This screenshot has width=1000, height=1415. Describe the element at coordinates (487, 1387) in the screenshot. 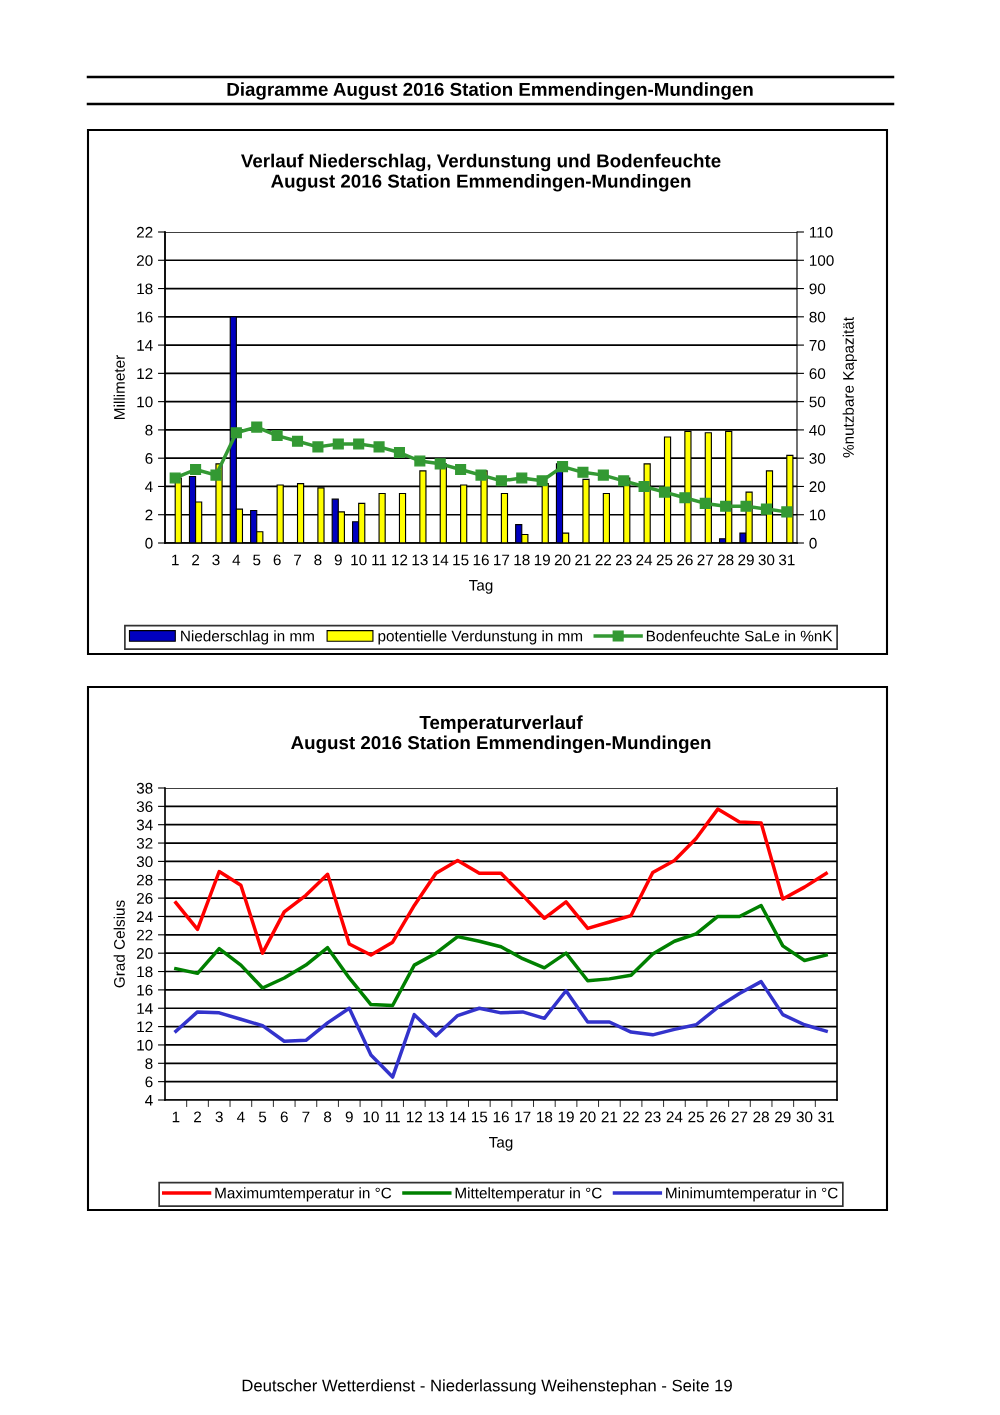

I see `text: Deutscher Wetterdienst - Niederlassung Weihenstephan - Seite 19` at that location.